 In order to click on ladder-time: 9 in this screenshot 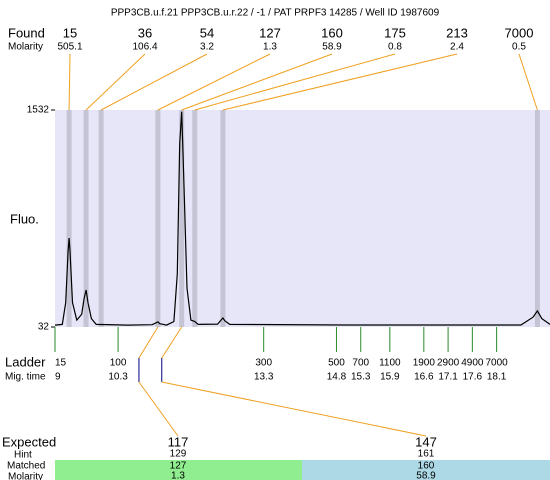, I will do `click(58, 377)`.